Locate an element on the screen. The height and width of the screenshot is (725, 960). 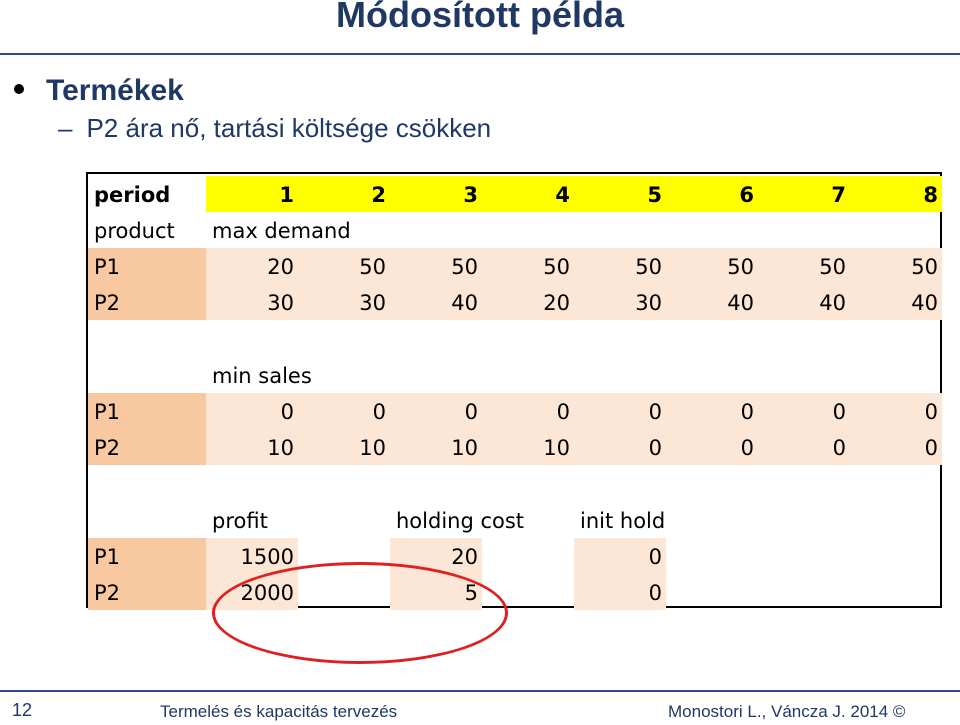
profit-cell: 1500 is located at coordinates (252, 556).